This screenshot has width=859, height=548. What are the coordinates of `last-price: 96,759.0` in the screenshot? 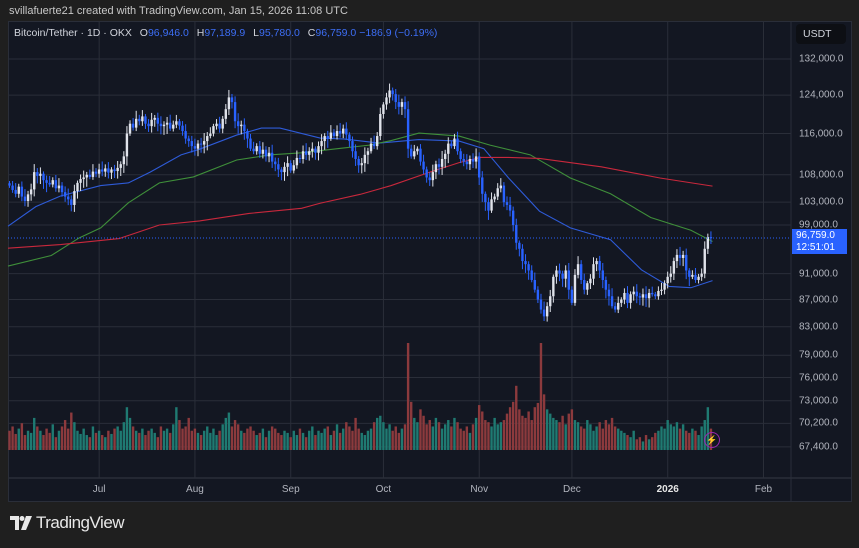 It's located at (815, 235).